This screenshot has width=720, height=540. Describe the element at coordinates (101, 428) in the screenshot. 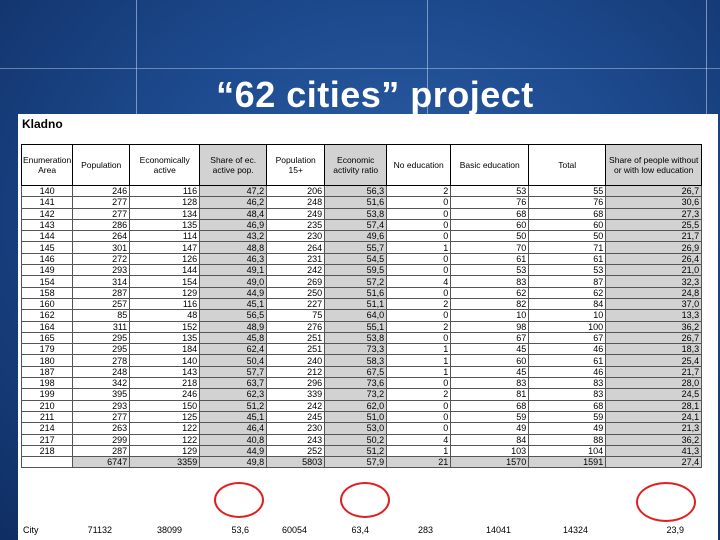

I see `table-cell: 263` at that location.